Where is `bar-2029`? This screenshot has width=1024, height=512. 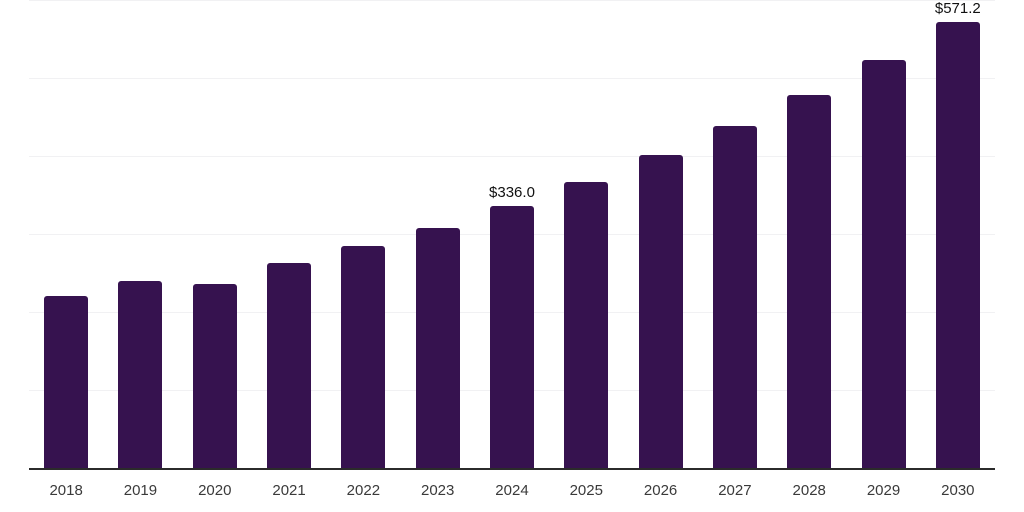
bar-2029 is located at coordinates (883, 264).